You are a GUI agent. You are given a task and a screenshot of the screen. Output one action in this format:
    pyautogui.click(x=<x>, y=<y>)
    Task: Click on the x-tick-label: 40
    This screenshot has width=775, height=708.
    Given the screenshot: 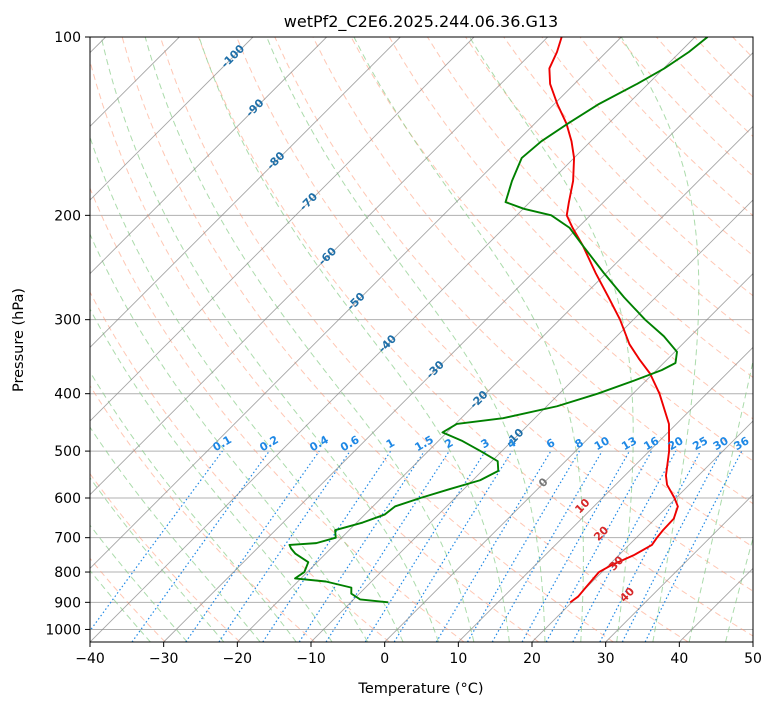 What is the action you would take?
    pyautogui.click(x=679, y=659)
    